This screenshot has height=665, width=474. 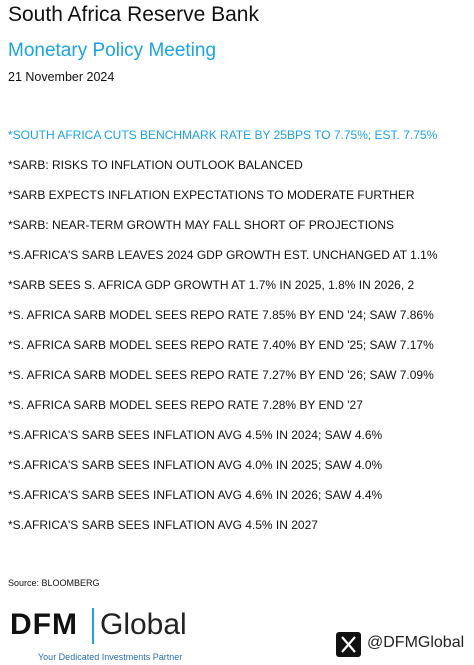 I want to click on date: 21 November 2024, so click(x=61, y=77).